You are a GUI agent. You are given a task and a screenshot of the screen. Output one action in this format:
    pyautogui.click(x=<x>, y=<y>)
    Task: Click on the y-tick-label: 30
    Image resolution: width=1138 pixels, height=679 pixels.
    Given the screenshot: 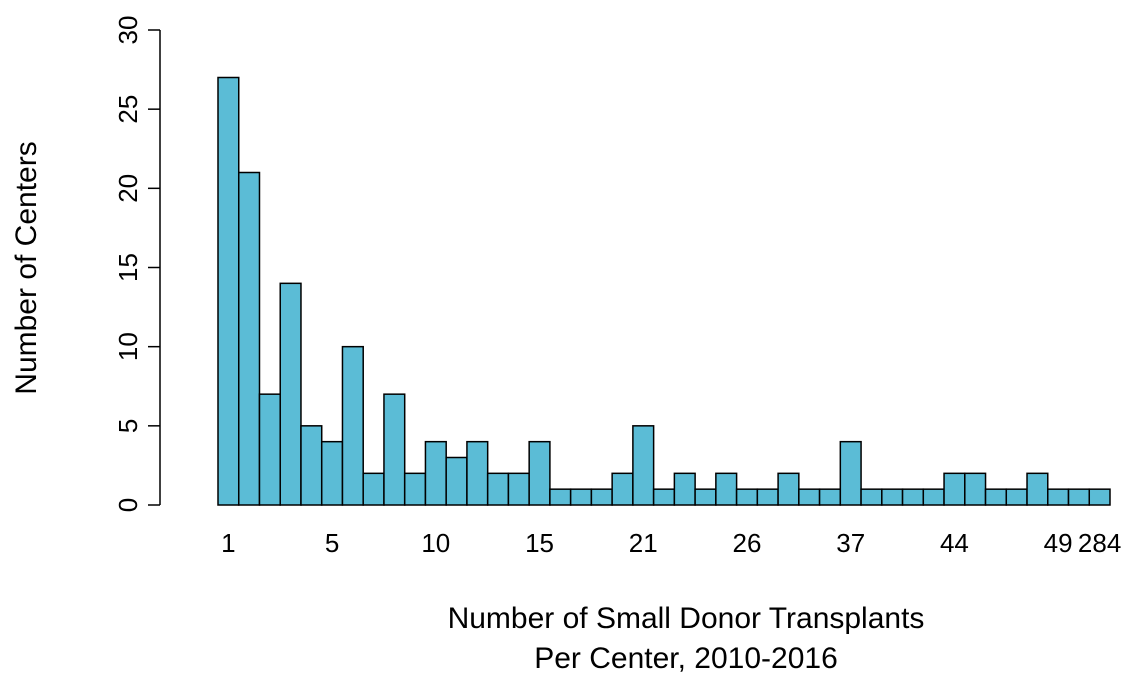 What is the action you would take?
    pyautogui.click(x=128, y=30)
    